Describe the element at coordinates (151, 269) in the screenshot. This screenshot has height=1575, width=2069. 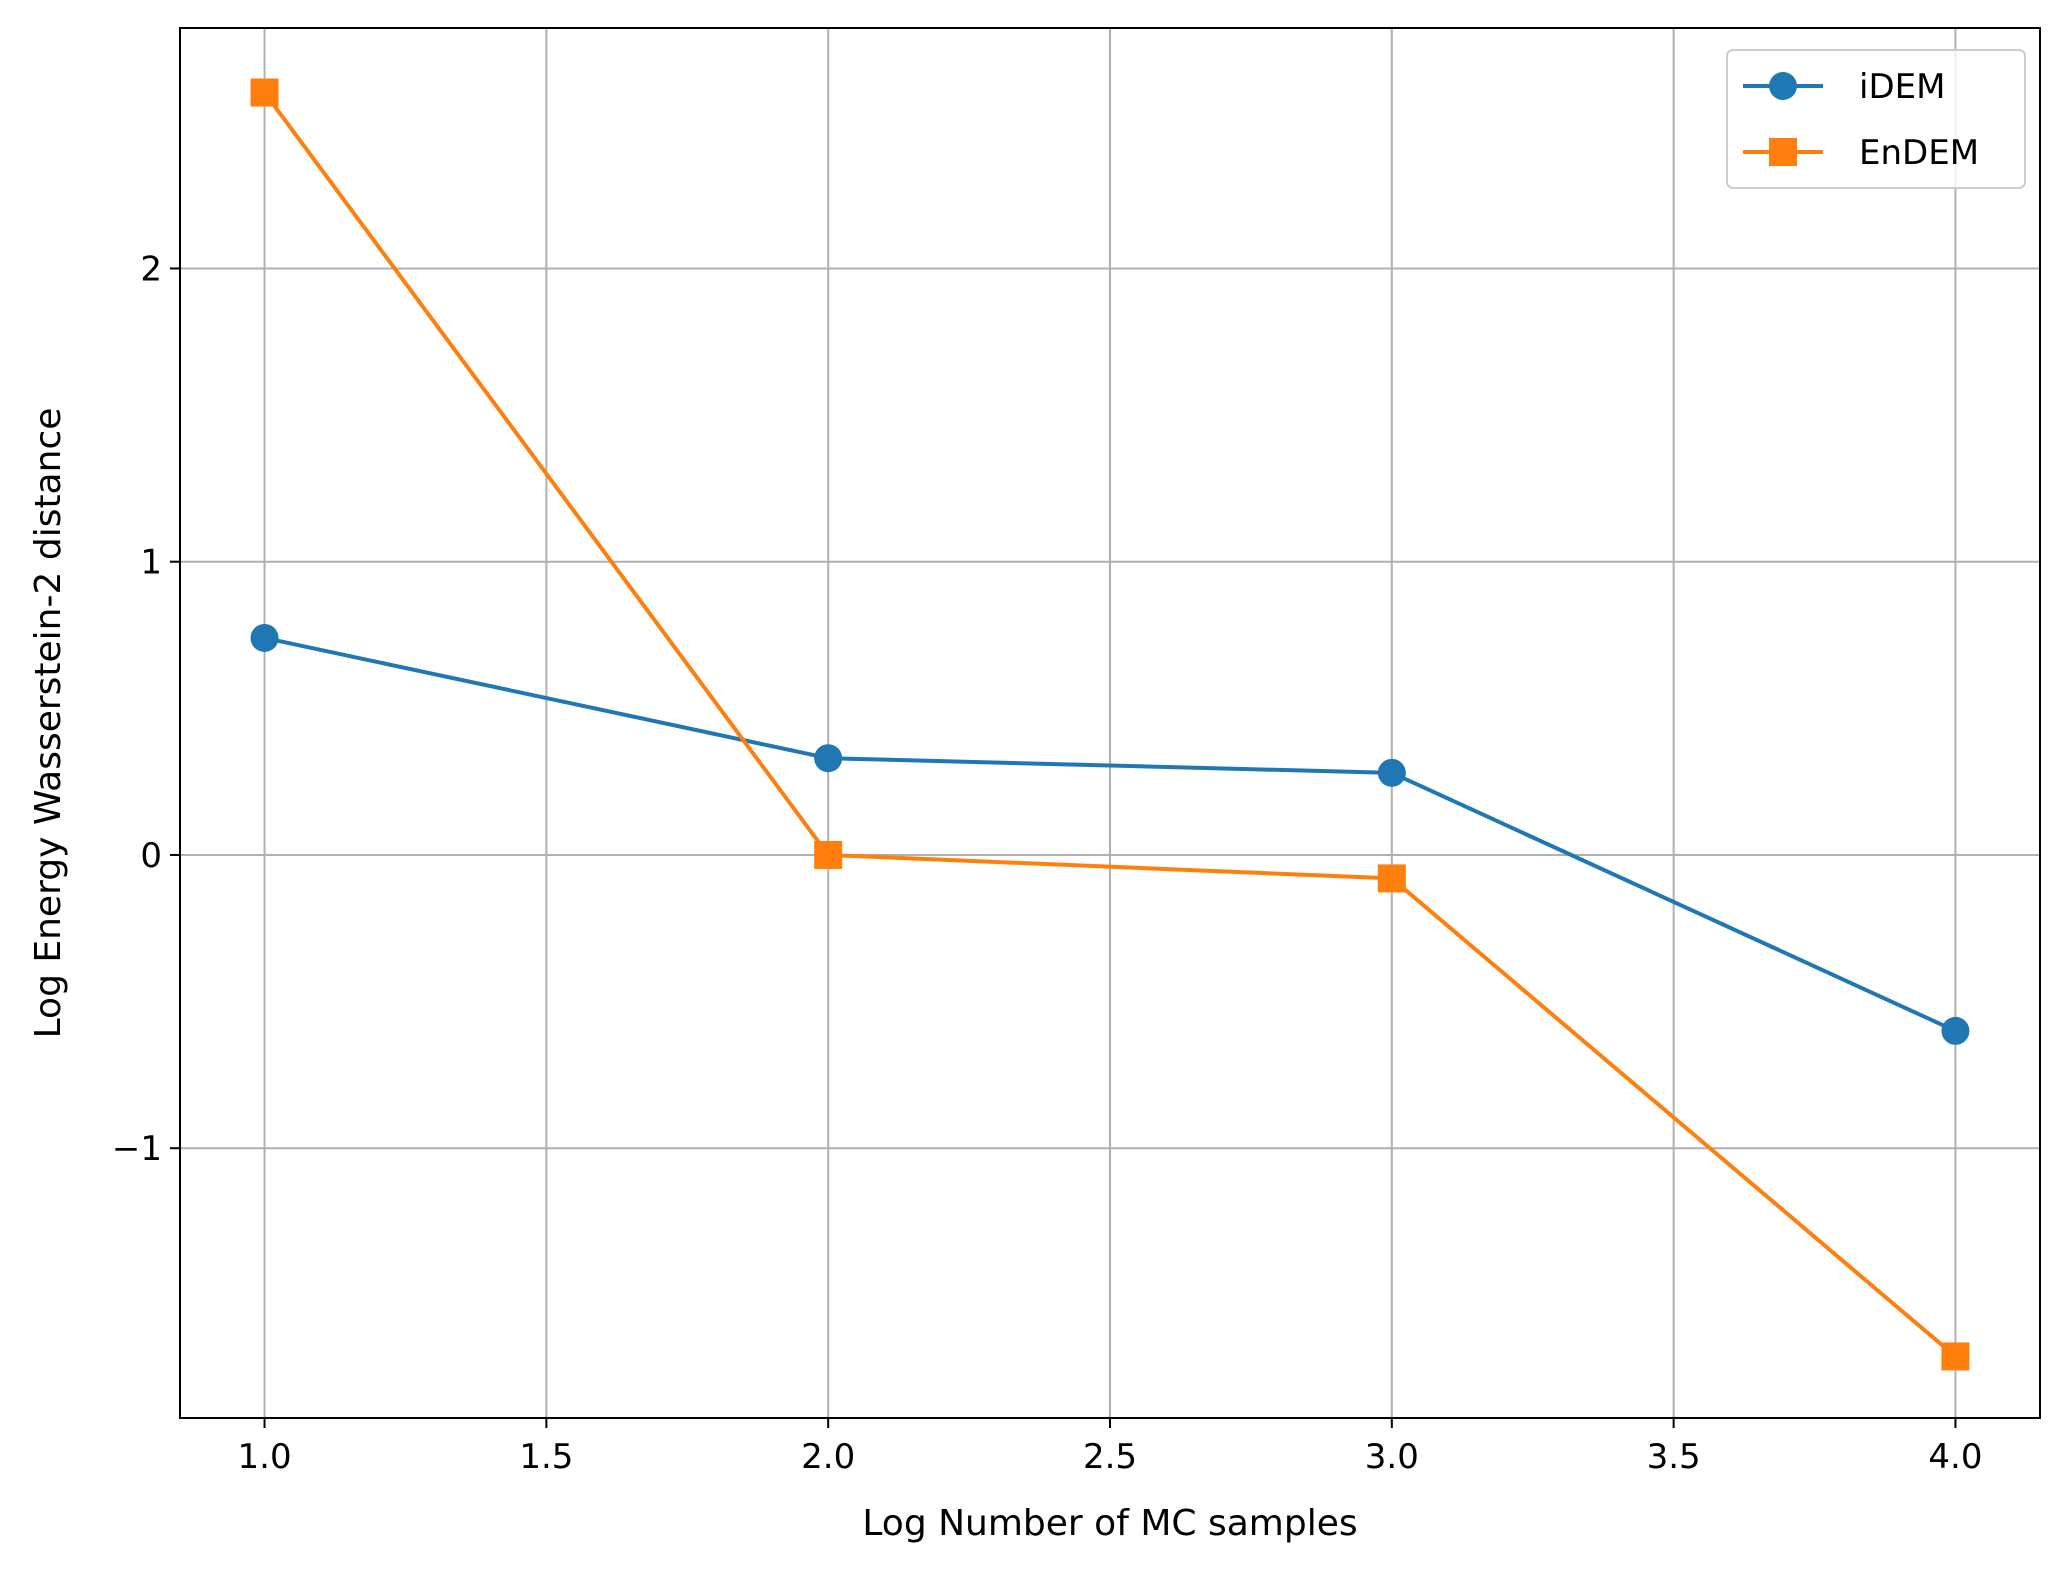
I see `y-tick-label: 2` at that location.